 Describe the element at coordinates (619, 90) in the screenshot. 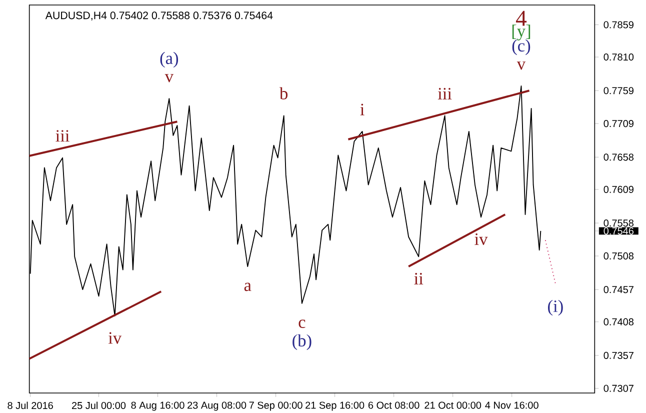

I see `y-tick-label: 0.7759` at that location.